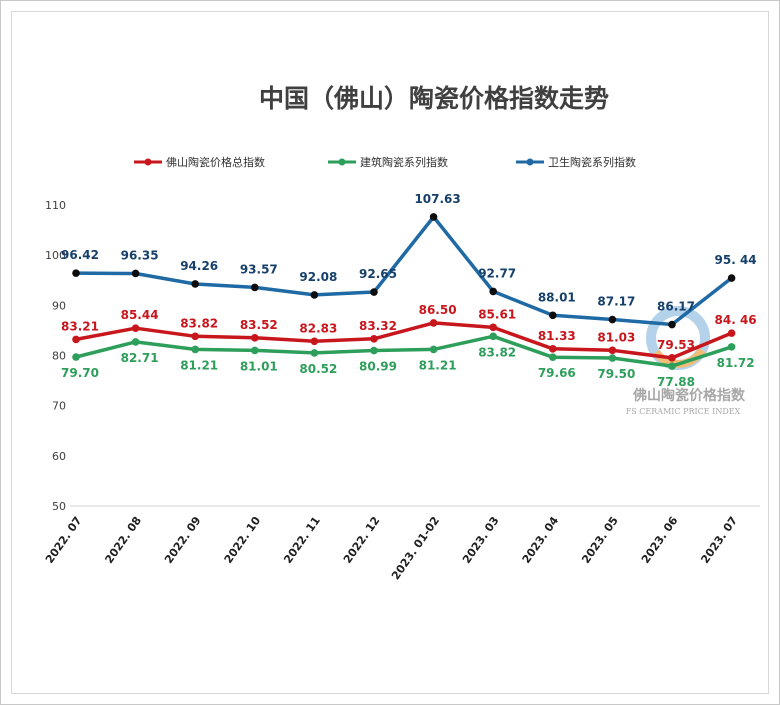 This screenshot has height=705, width=780. Describe the element at coordinates (541, 540) in the screenshot. I see `x-tick-label: 2023. 04` at that location.